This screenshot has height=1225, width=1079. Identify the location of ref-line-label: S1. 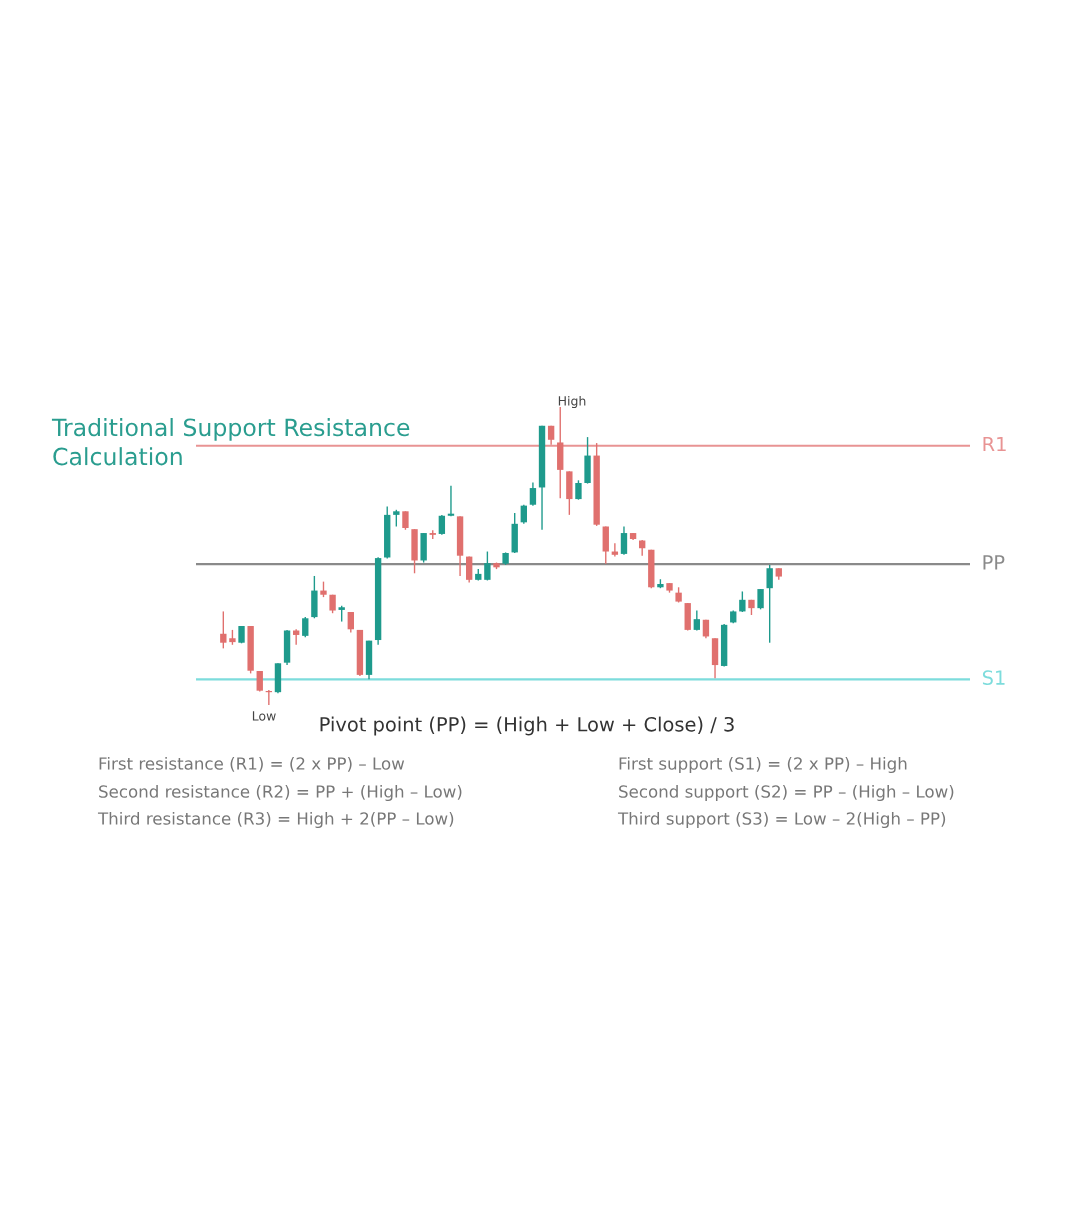
(993, 678).